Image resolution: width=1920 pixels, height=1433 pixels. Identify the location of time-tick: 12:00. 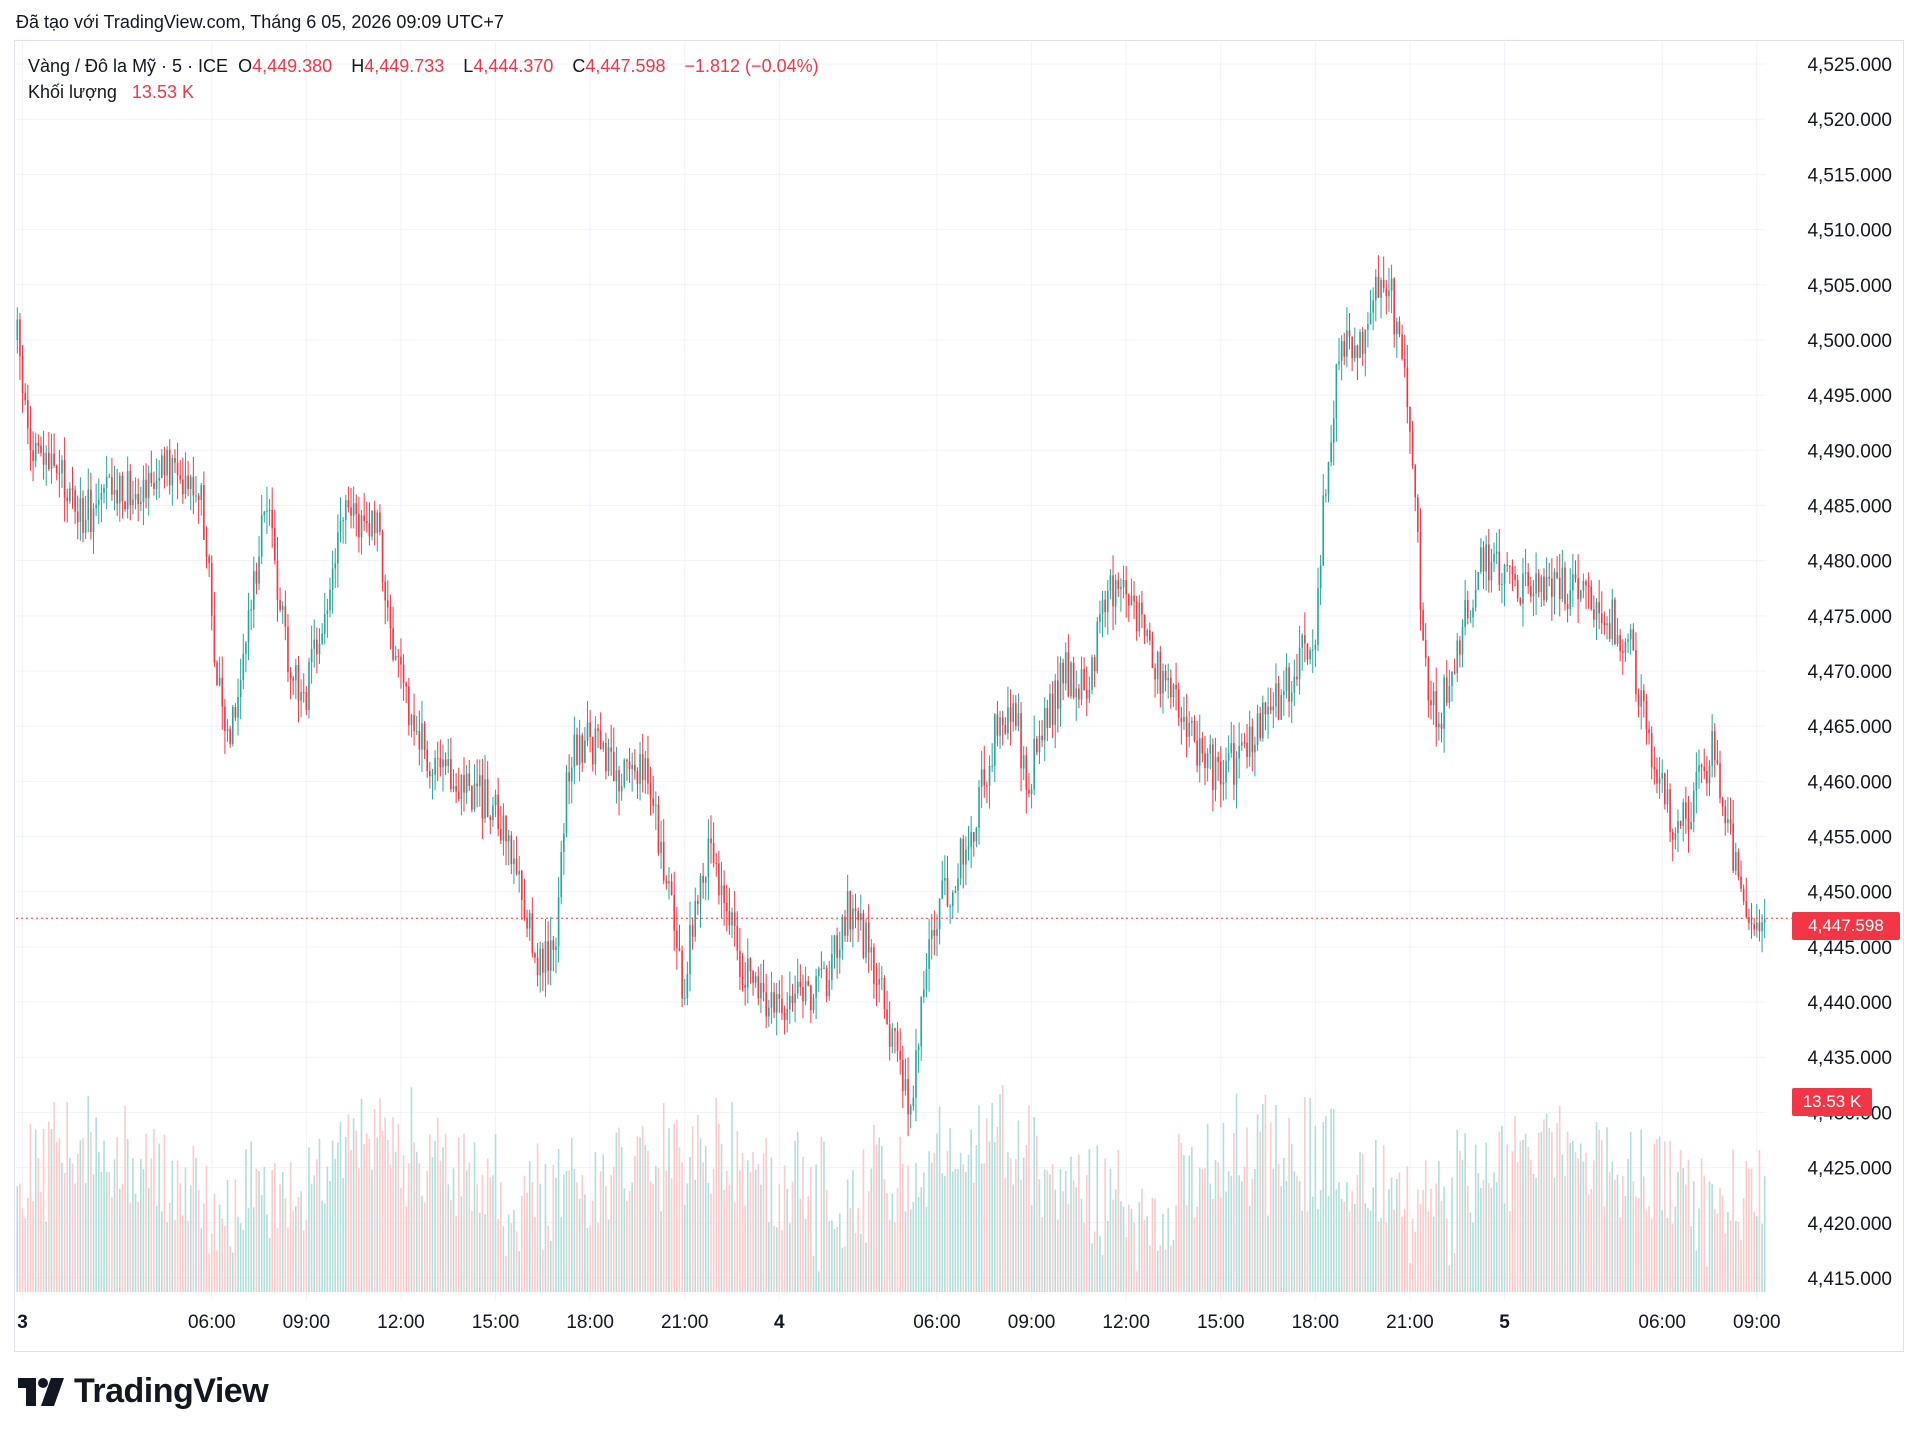
(1126, 1322).